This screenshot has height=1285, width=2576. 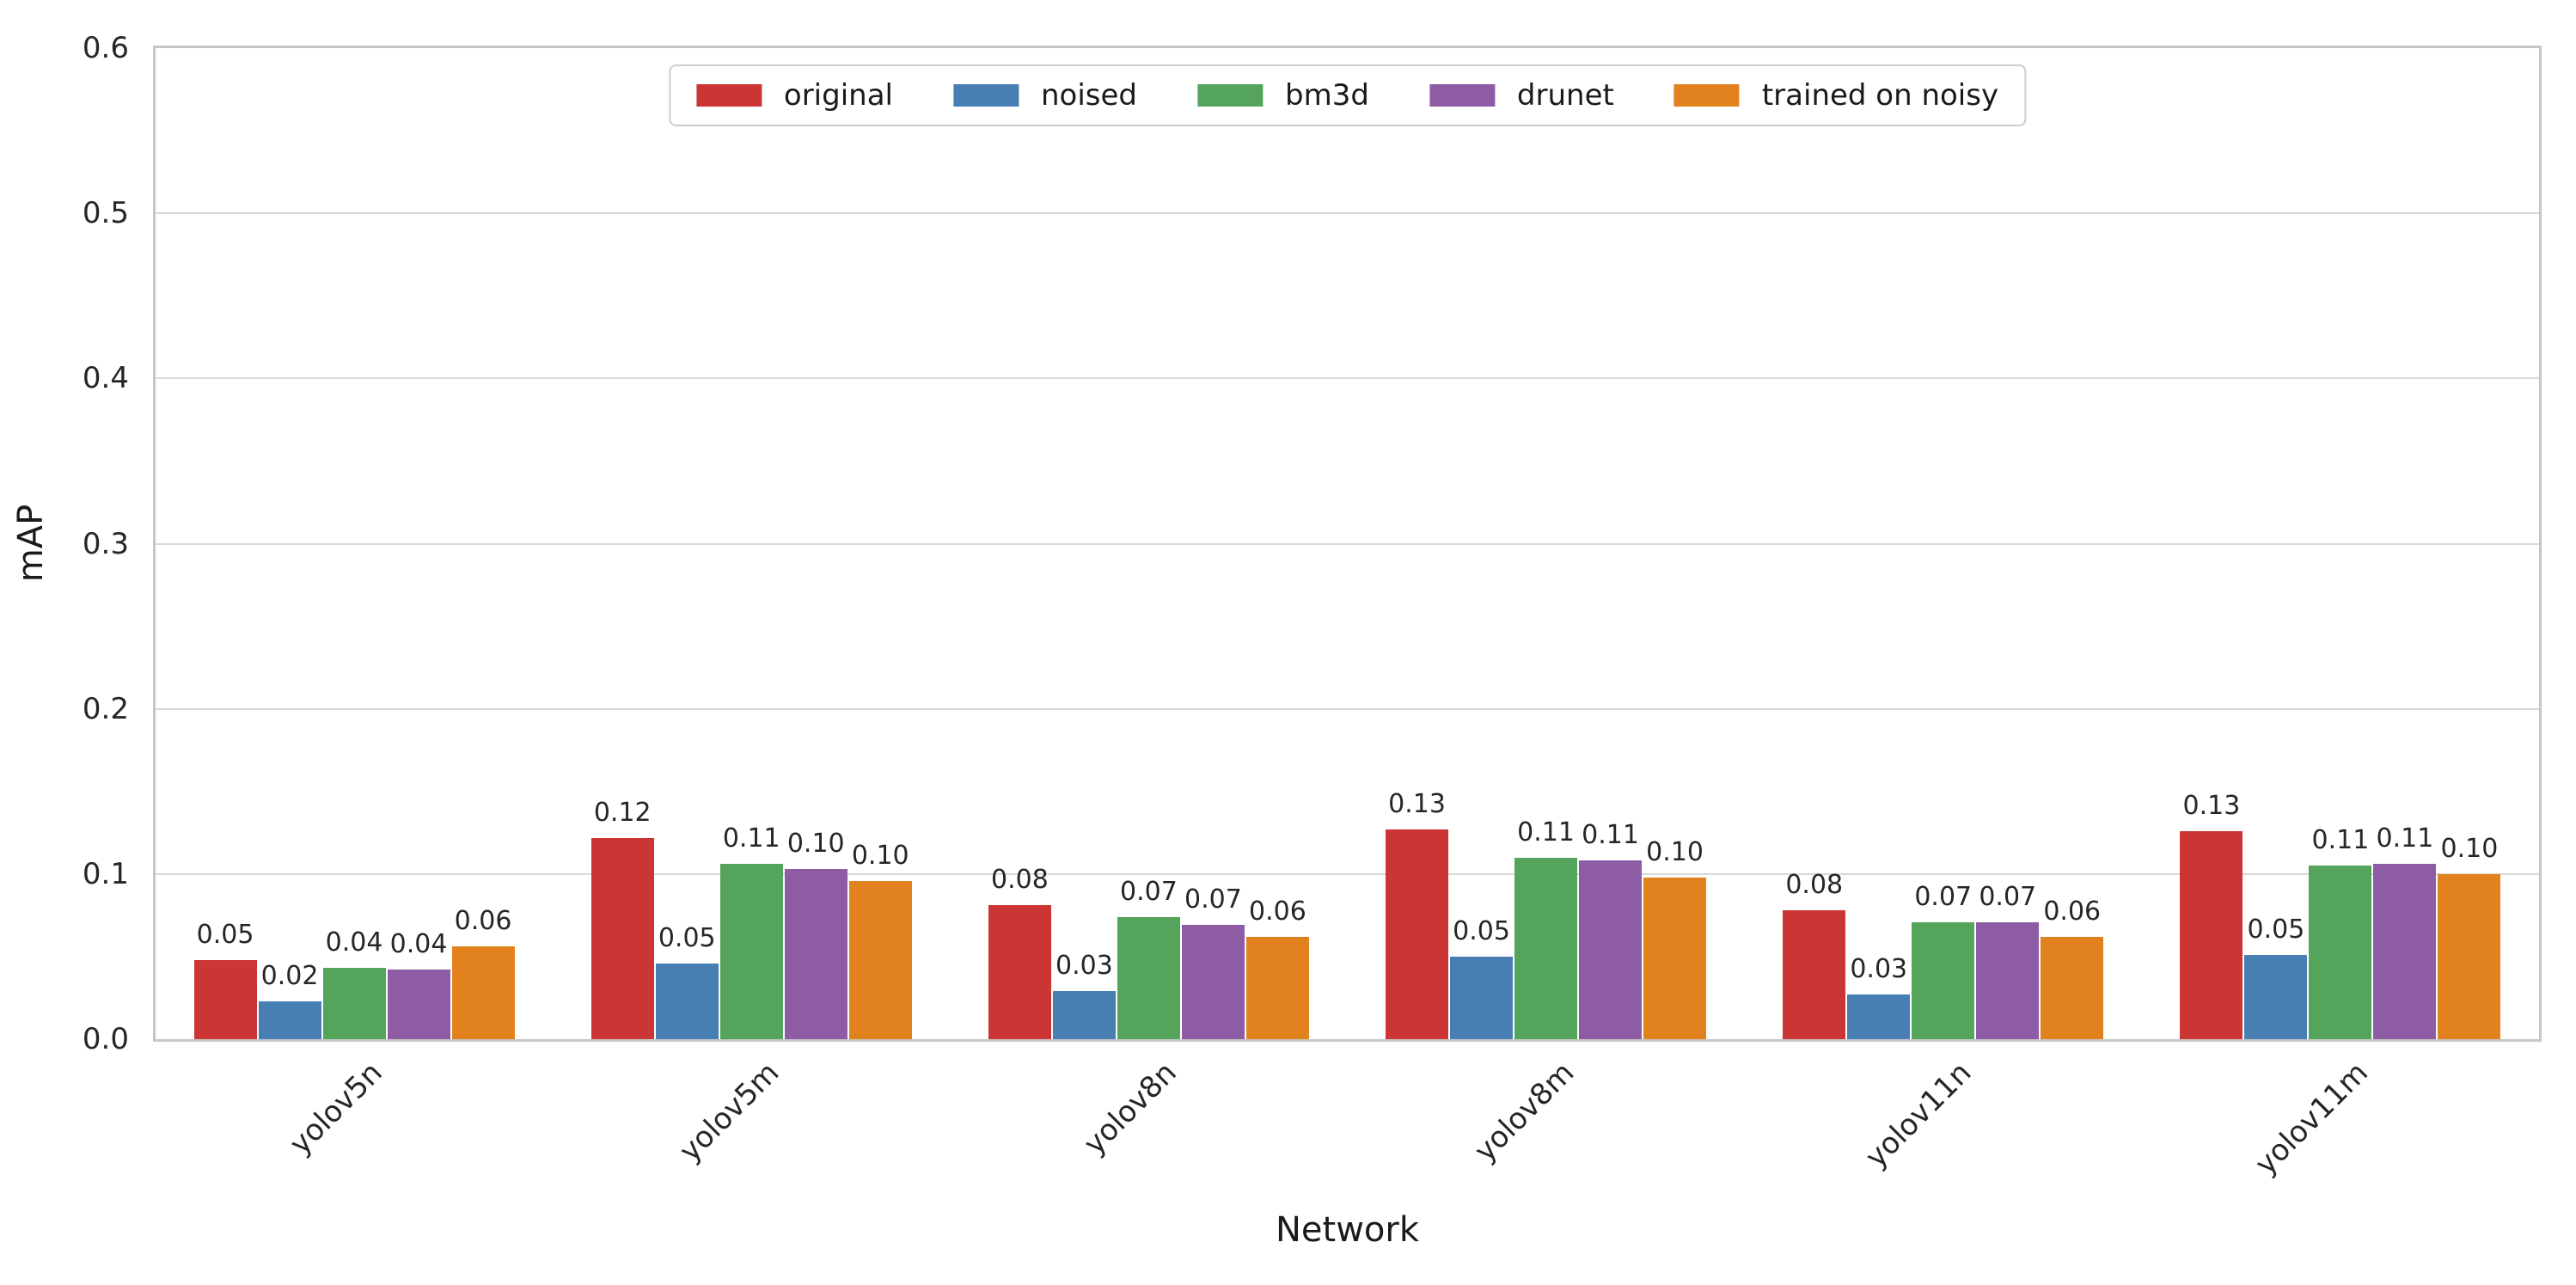 I want to click on legend-label: original, so click(x=838, y=96).